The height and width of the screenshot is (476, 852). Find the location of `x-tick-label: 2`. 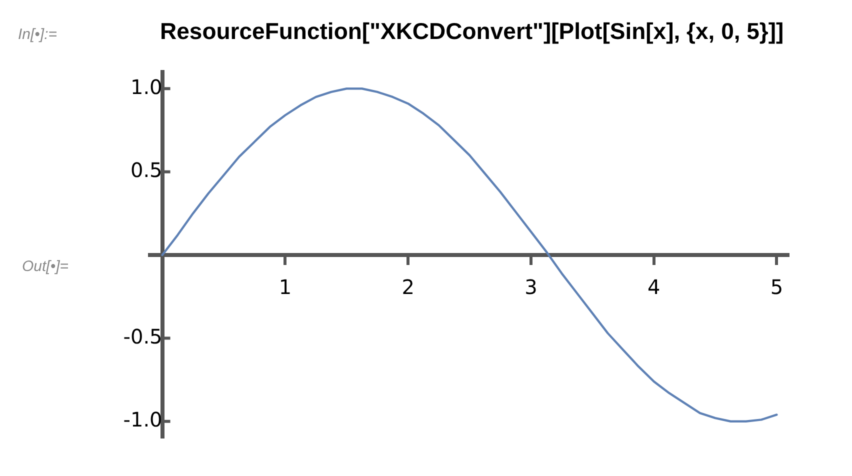

x-tick-label: 2 is located at coordinates (408, 287).